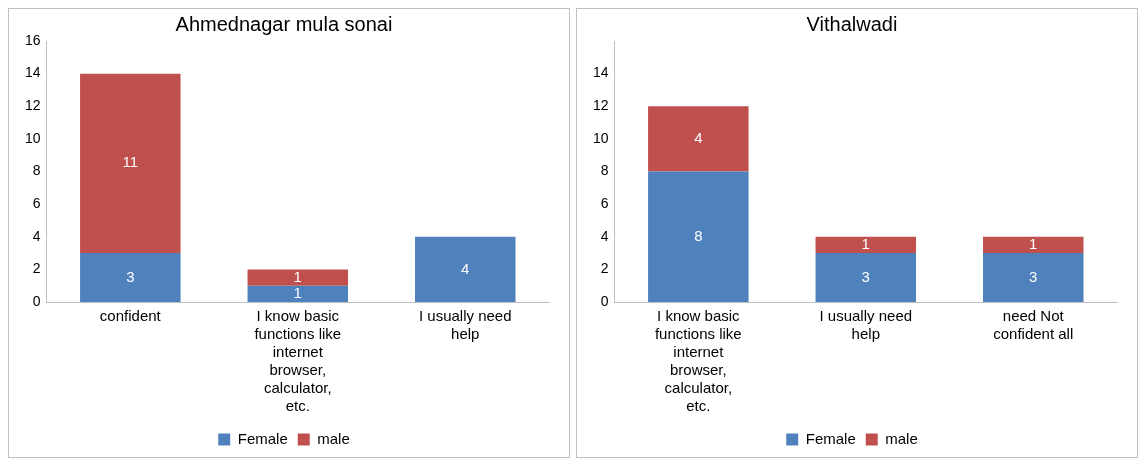  What do you see at coordinates (130, 316) in the screenshot?
I see `x-tick-label: confident` at bounding box center [130, 316].